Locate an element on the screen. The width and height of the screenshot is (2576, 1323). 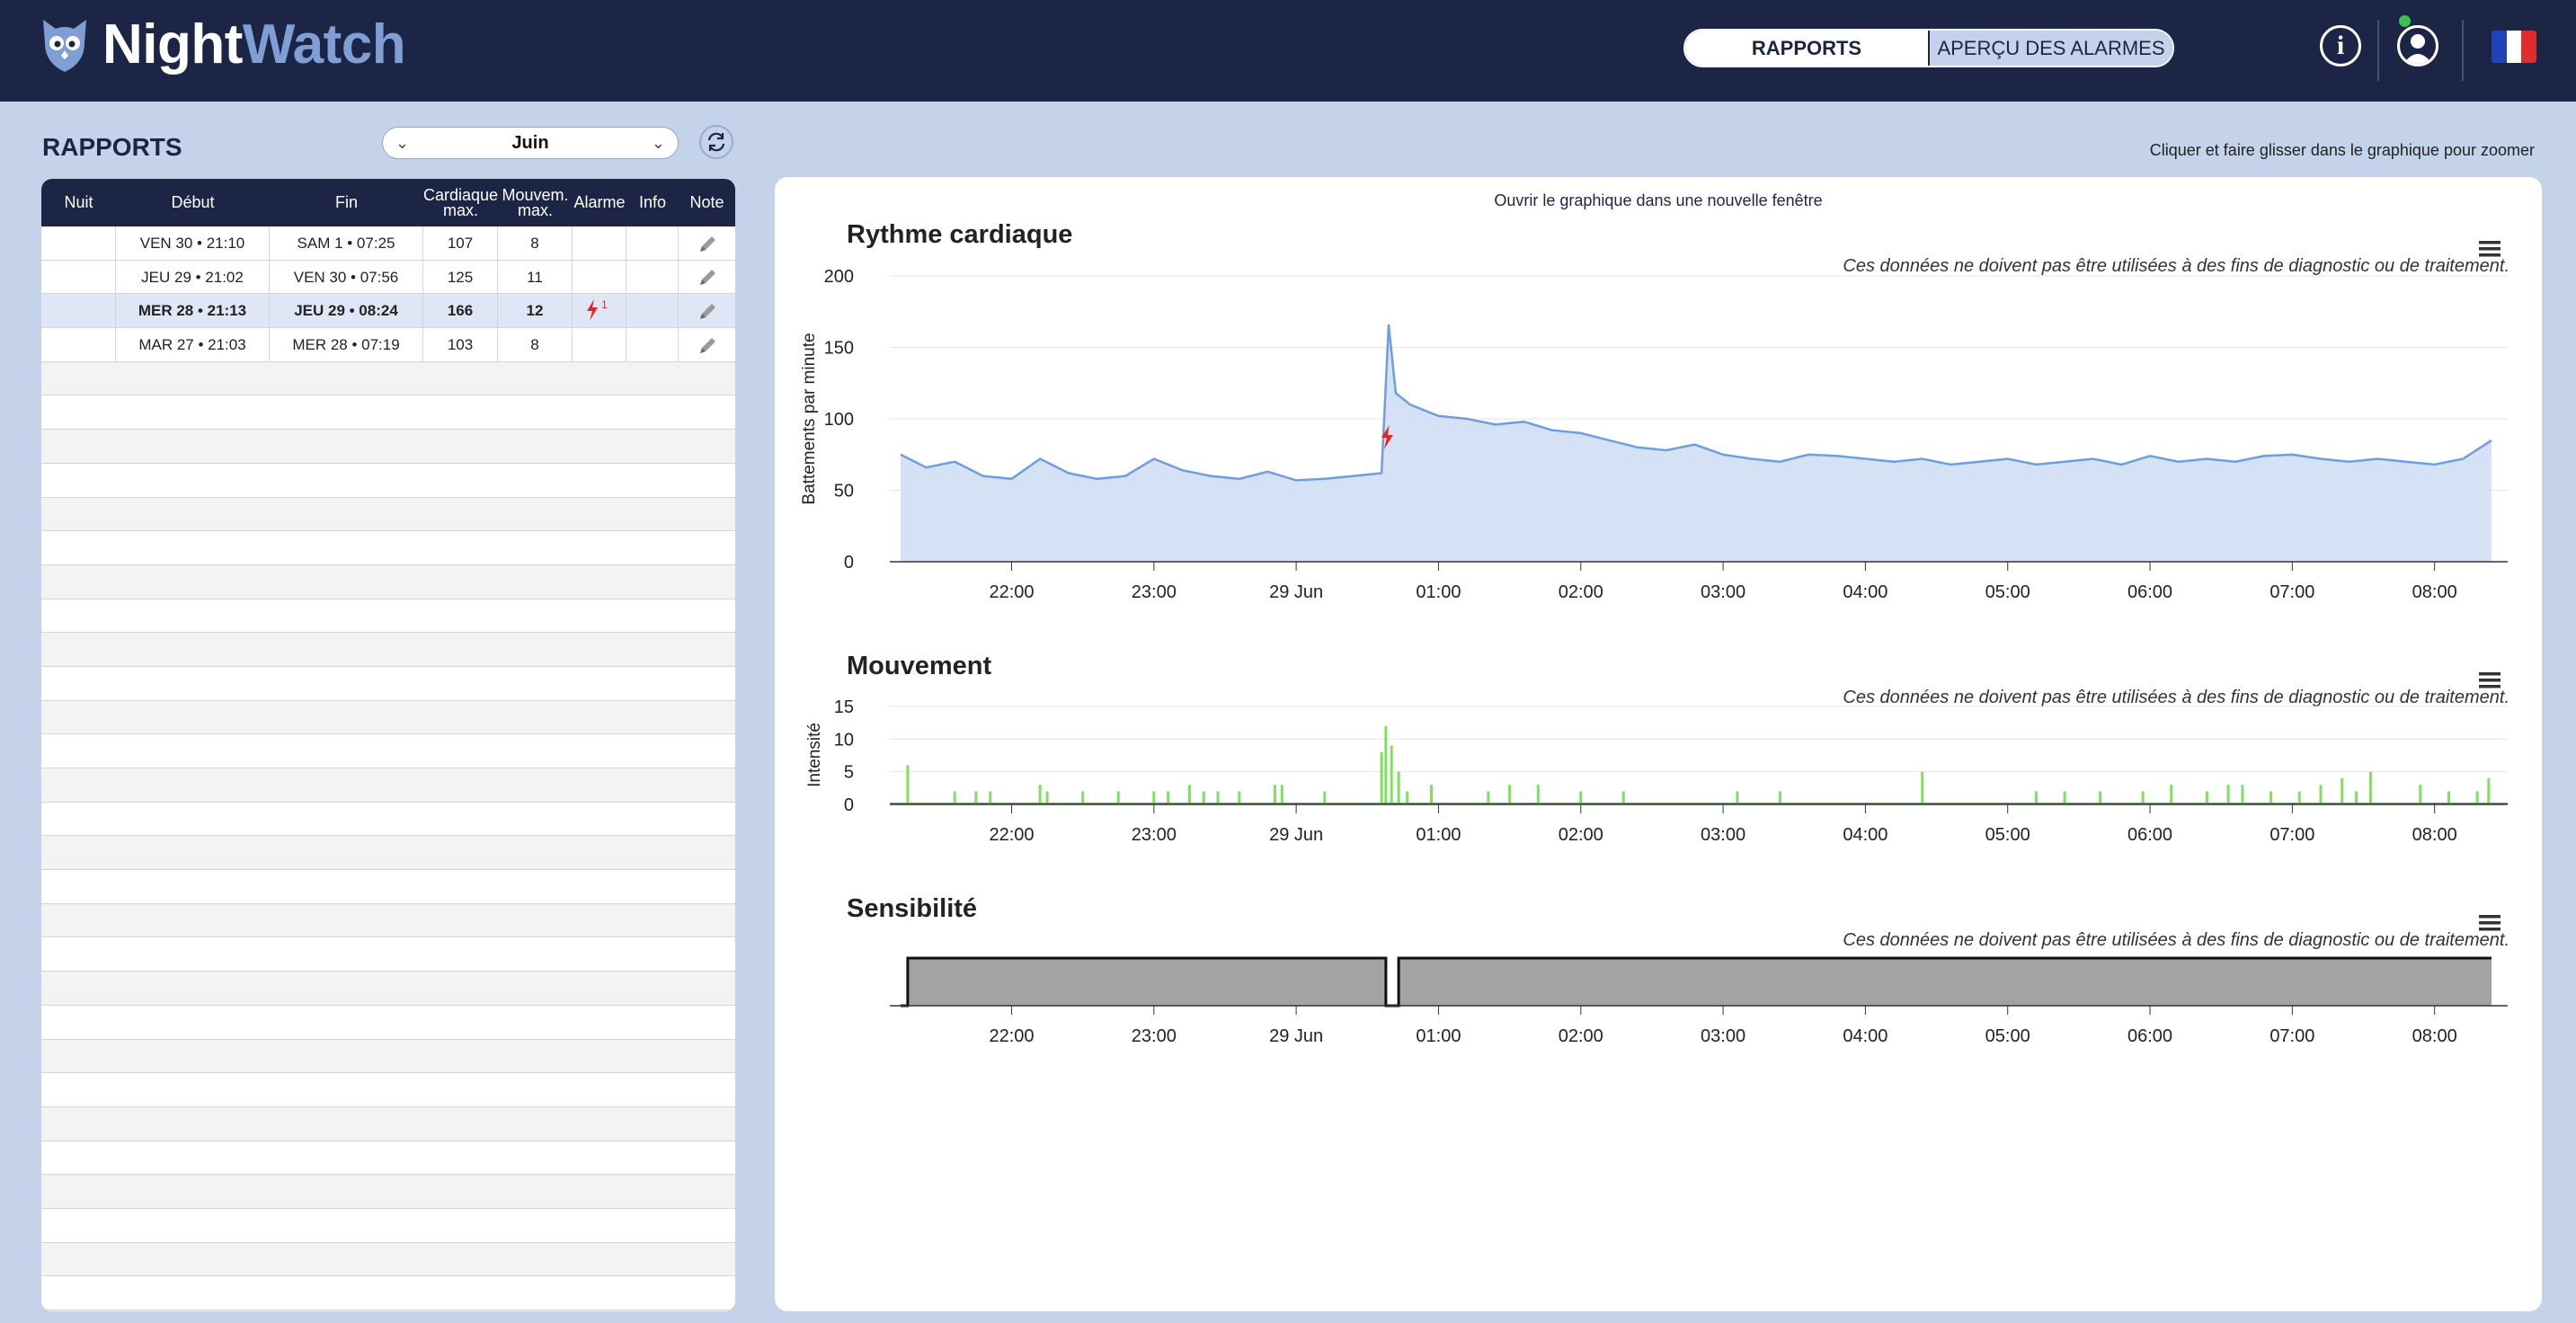
tab-rapports: RAPPORTS is located at coordinates (1806, 48).